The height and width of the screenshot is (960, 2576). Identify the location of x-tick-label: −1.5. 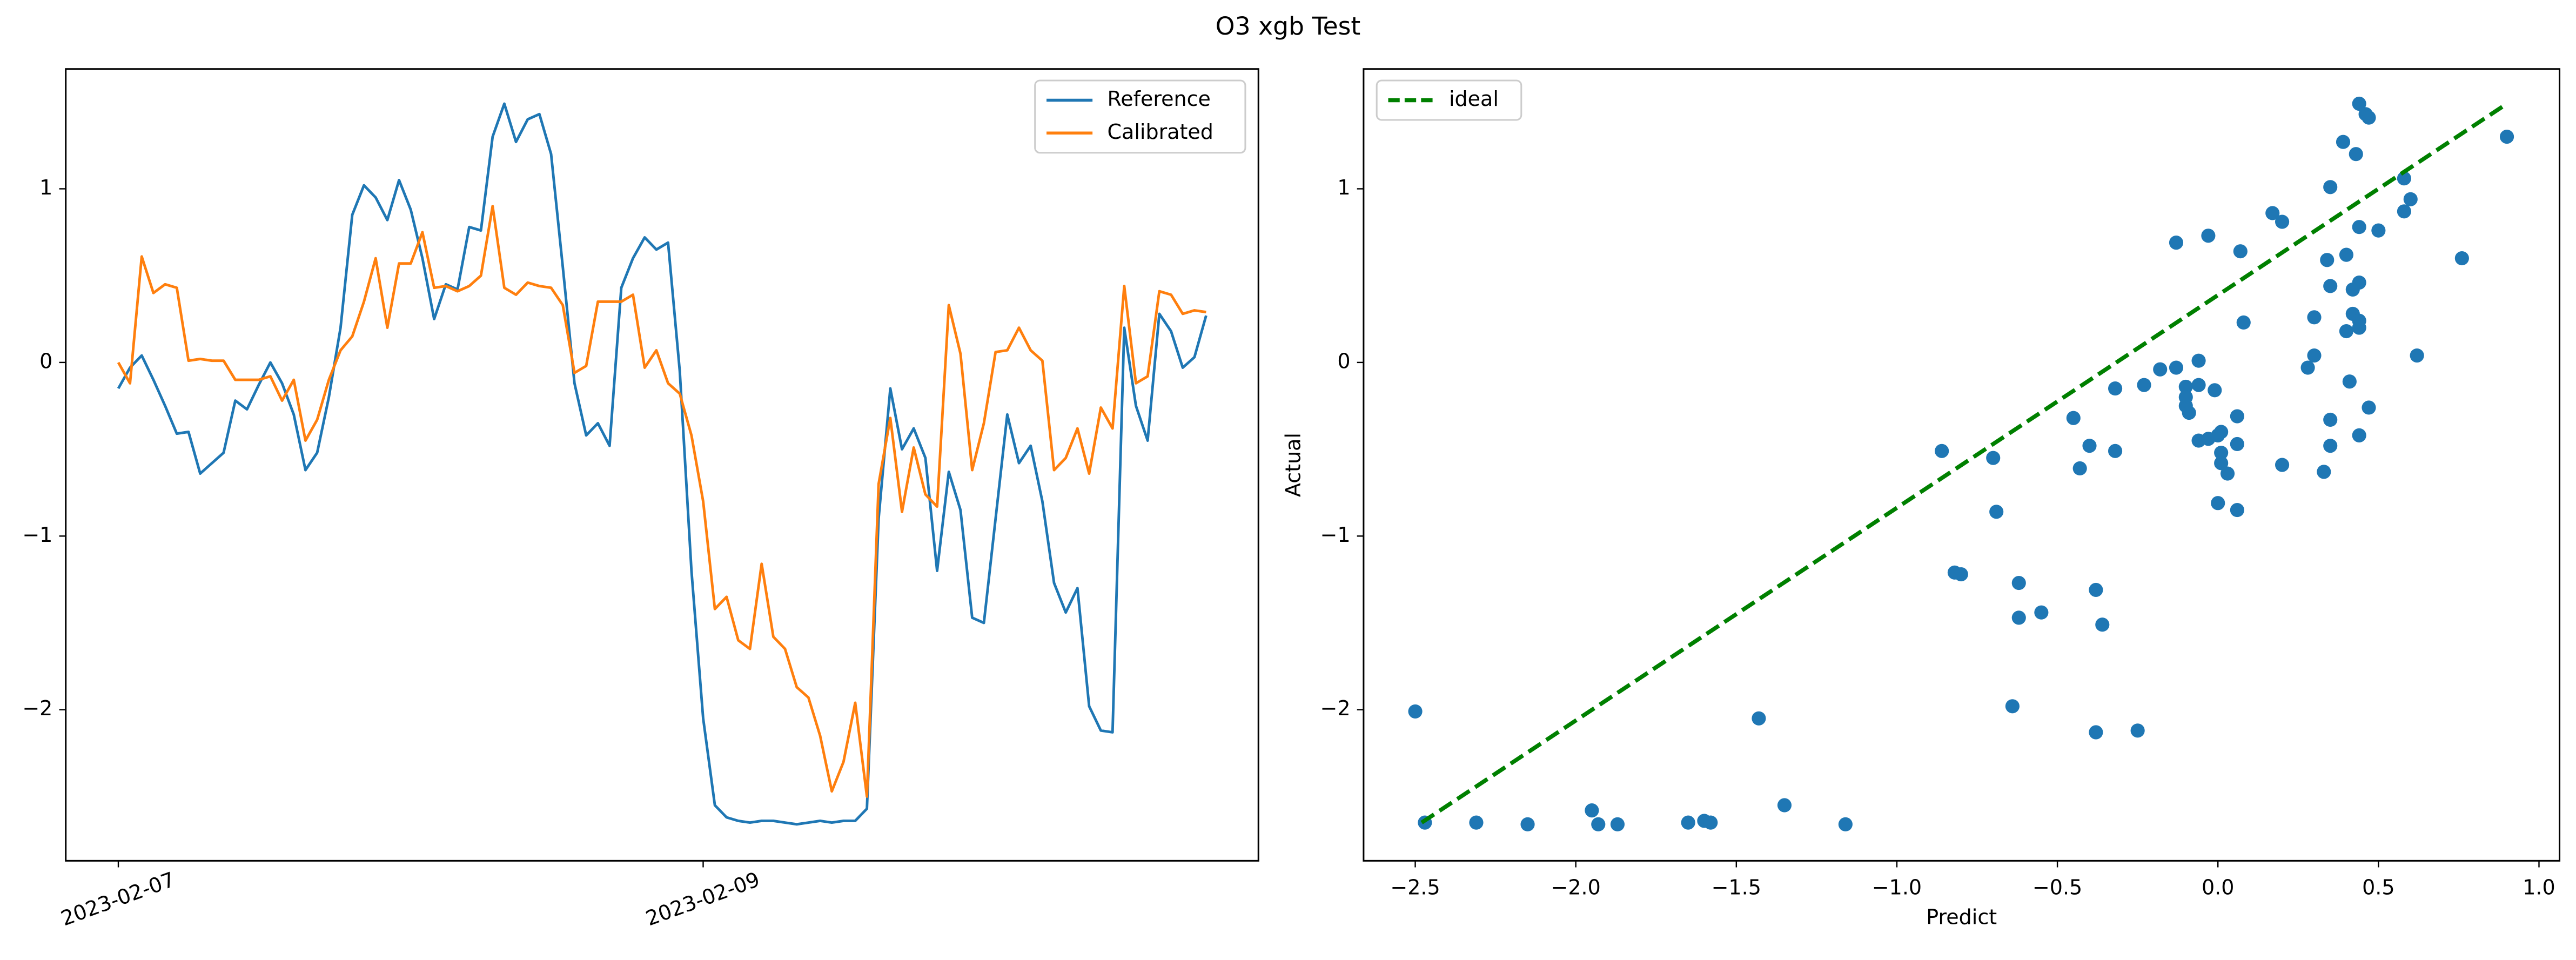
(1736, 887).